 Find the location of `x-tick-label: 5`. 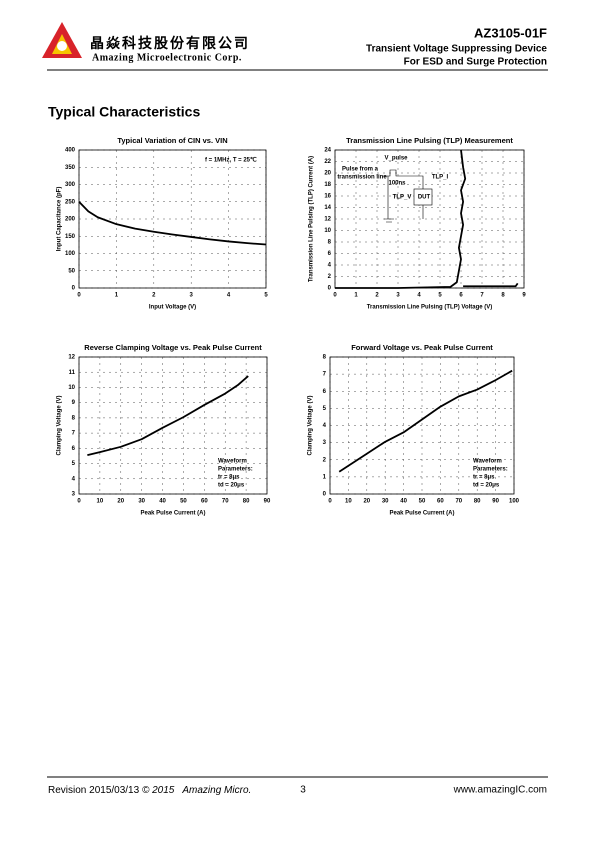

x-tick-label: 5 is located at coordinates (266, 296).